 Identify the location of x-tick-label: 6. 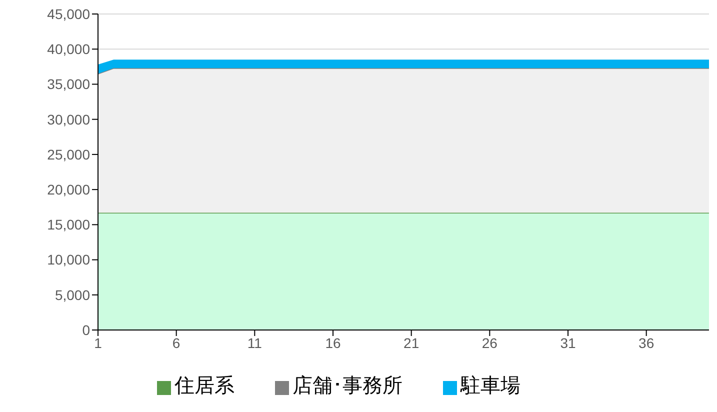
(176, 342).